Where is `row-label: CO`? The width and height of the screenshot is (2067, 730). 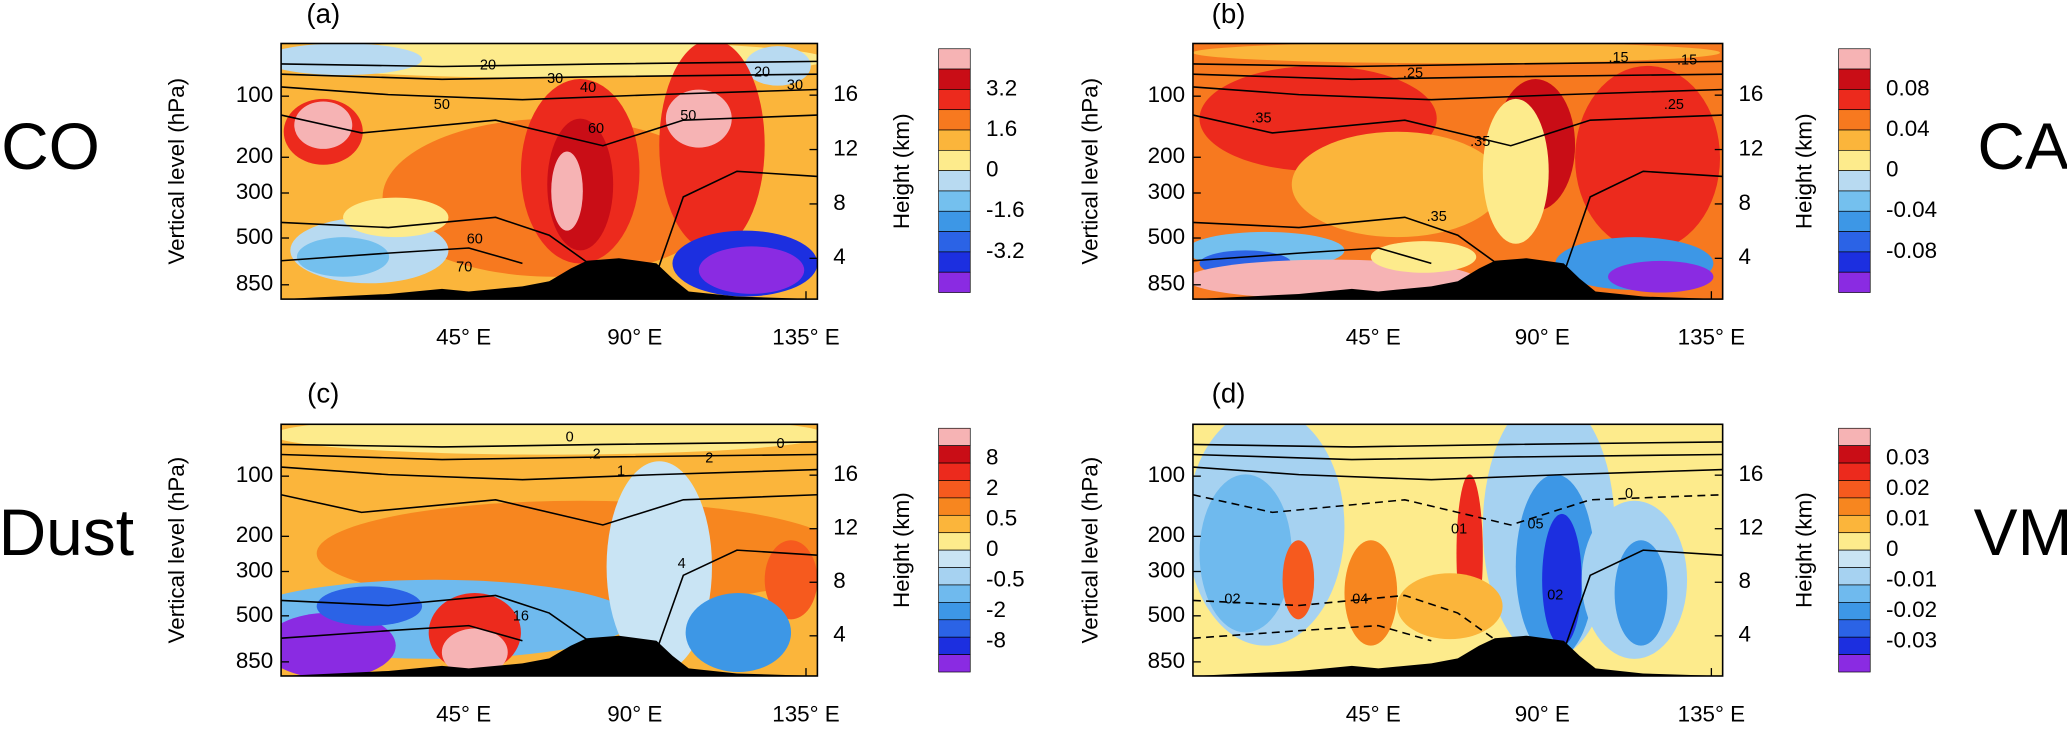 row-label: CO is located at coordinates (50, 146).